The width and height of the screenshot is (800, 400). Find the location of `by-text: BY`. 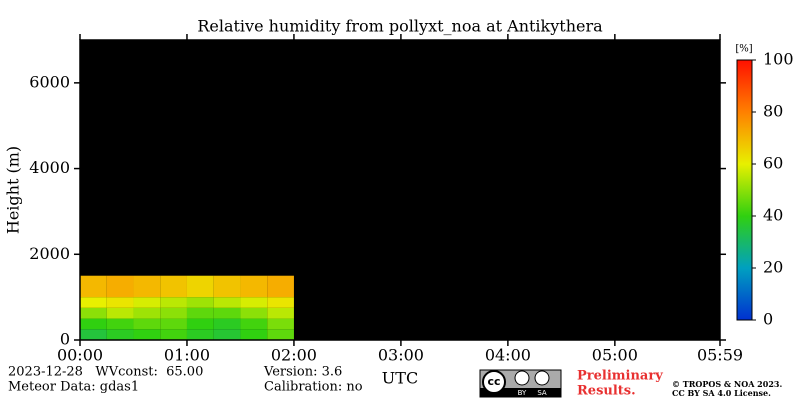

by-text: BY is located at coordinates (522, 393).